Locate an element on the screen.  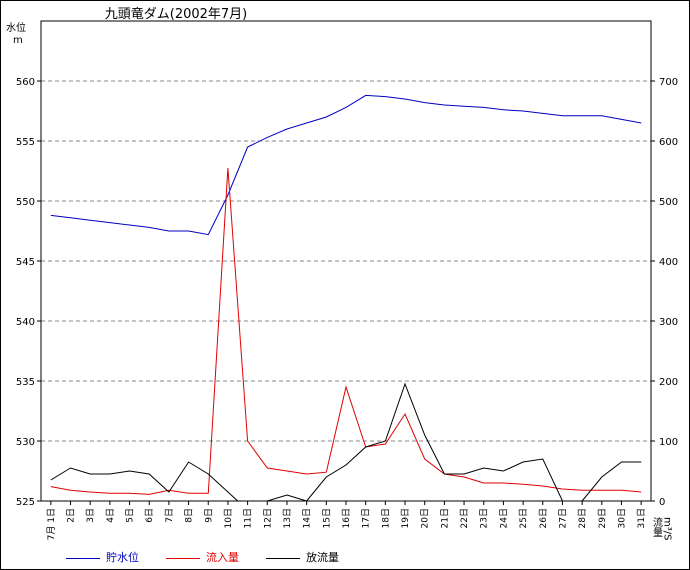
left-tick-label: 545 is located at coordinates (25, 262).